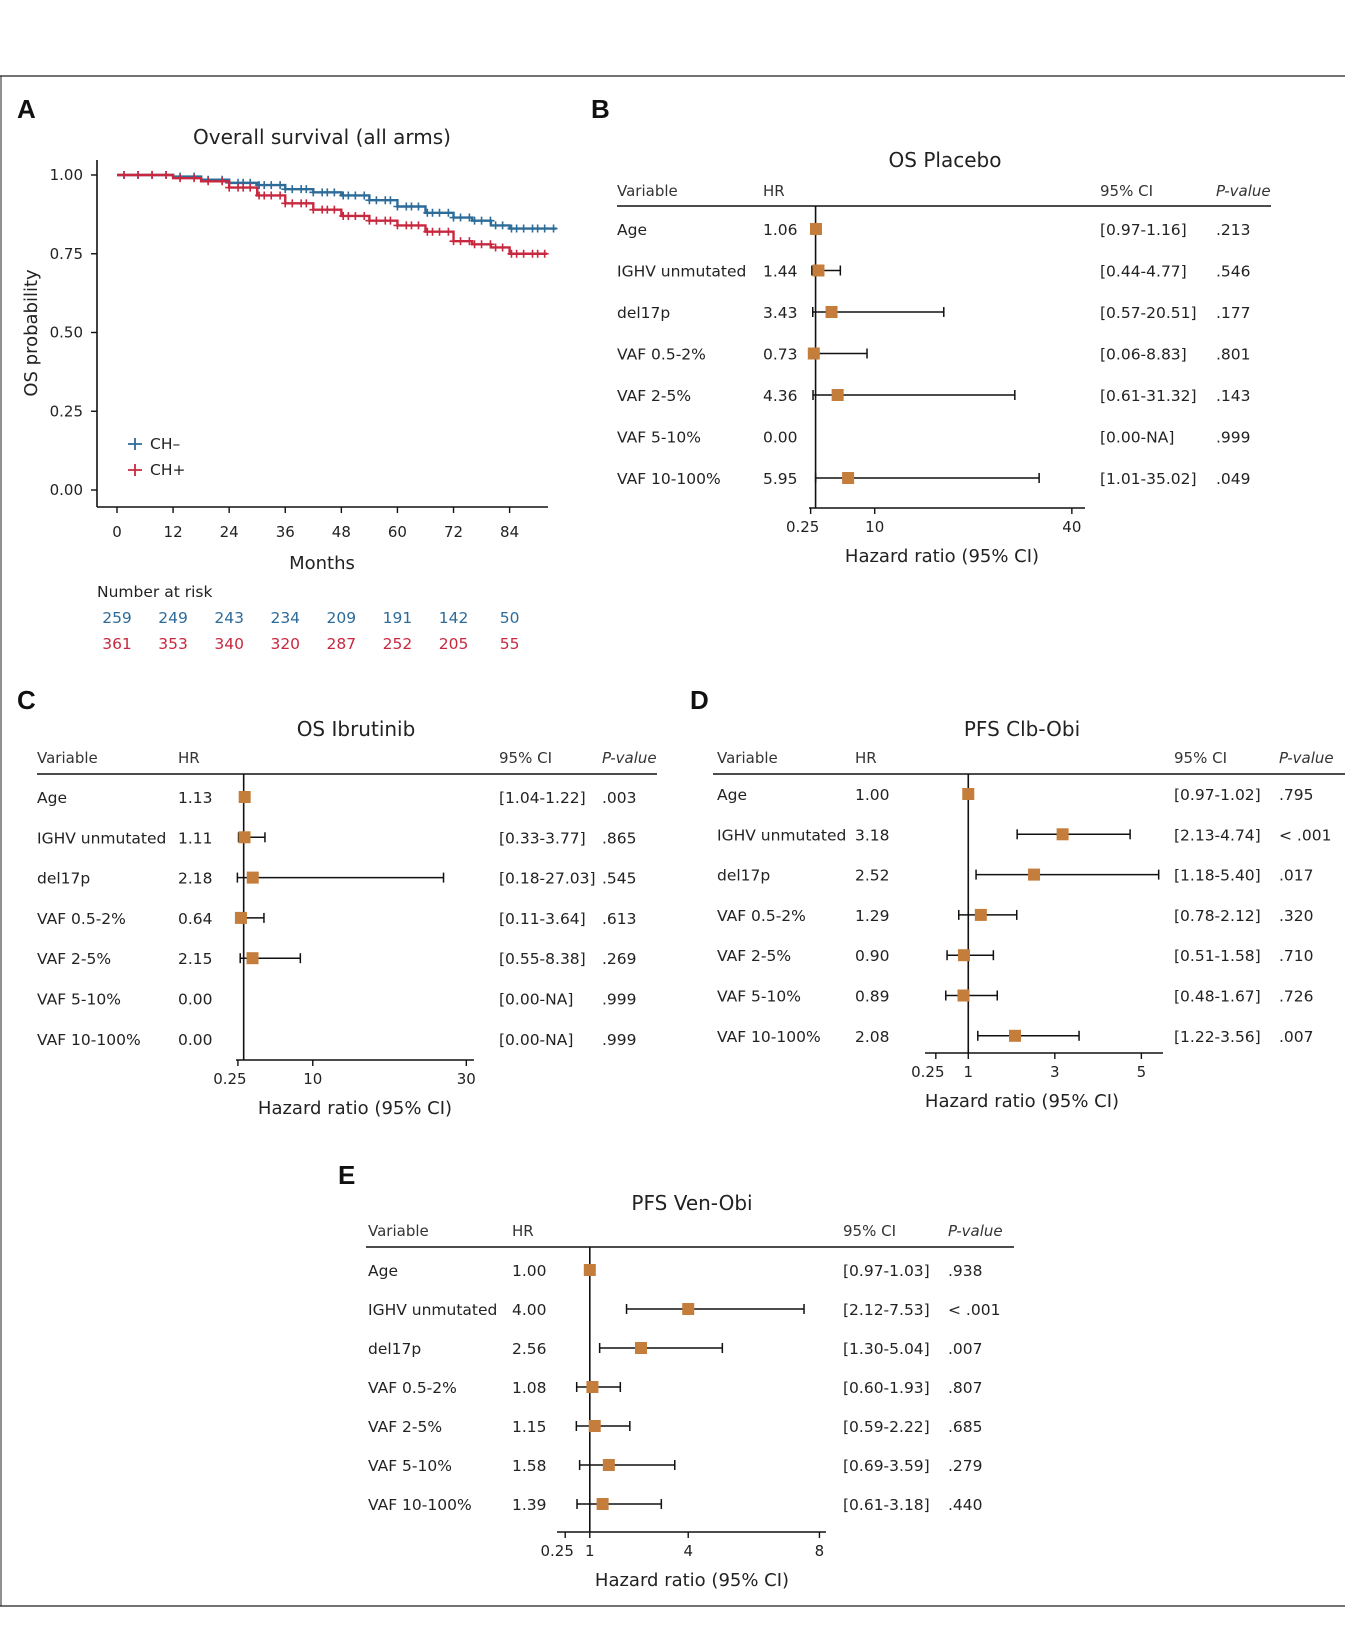  I want to click on legend-marker-ch-plus, so click(135, 470).